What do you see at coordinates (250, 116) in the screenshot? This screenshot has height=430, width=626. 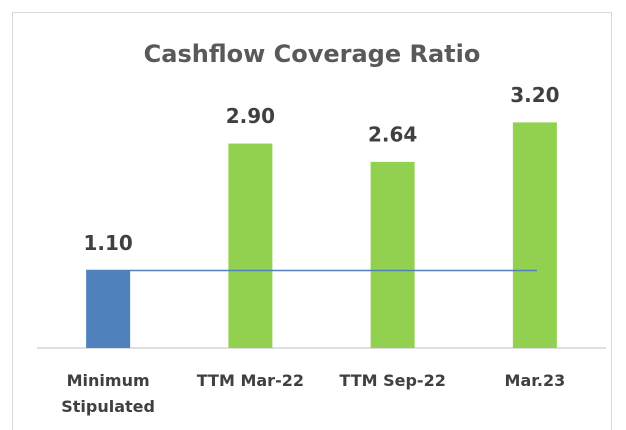 I see `data-label: 2.90` at bounding box center [250, 116].